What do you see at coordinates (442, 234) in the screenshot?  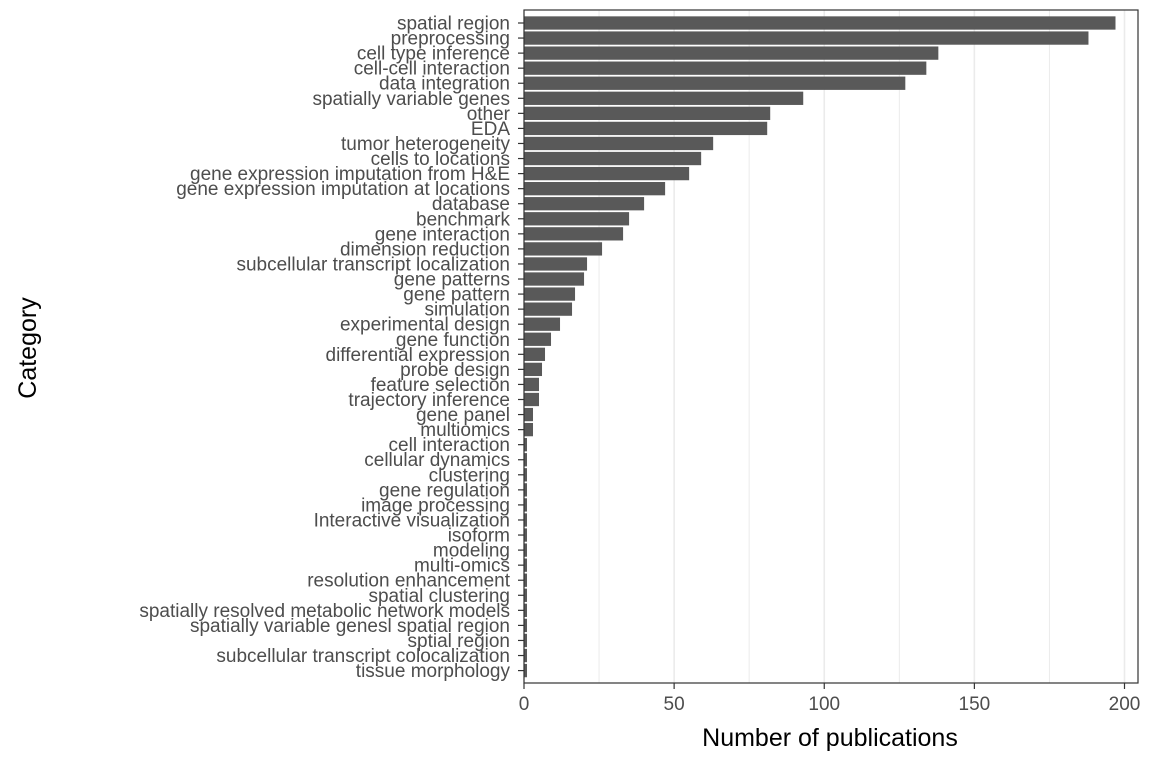 I see `category-label: gene interaction` at bounding box center [442, 234].